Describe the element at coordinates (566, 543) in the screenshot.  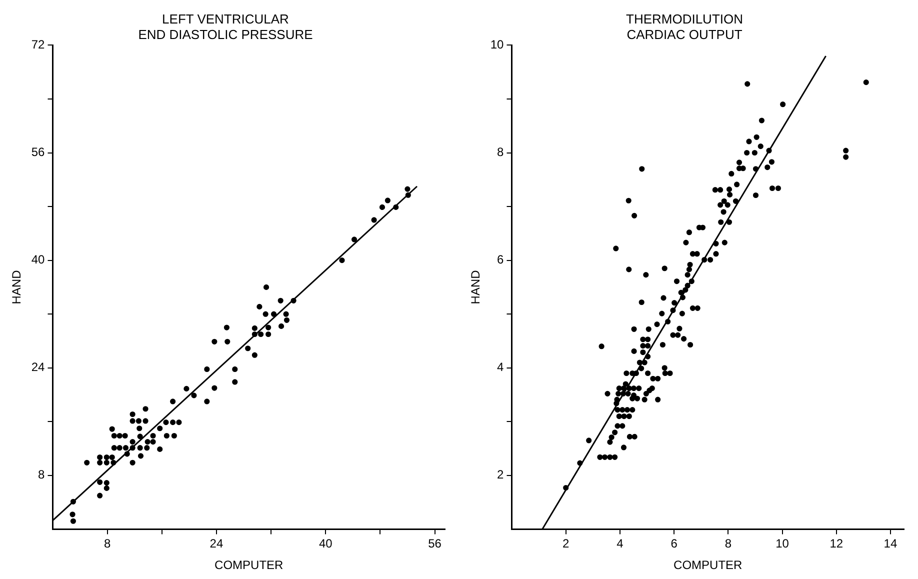
I see `x-tick-label: 2` at that location.